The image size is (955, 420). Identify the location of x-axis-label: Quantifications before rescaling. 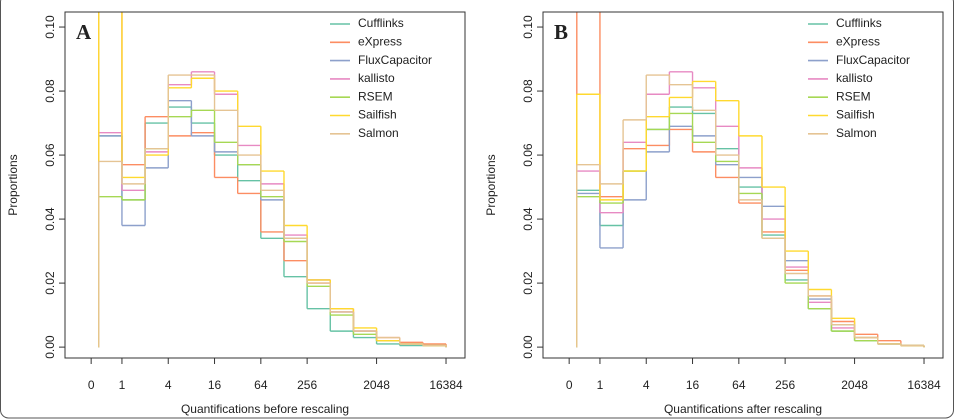
(265, 409).